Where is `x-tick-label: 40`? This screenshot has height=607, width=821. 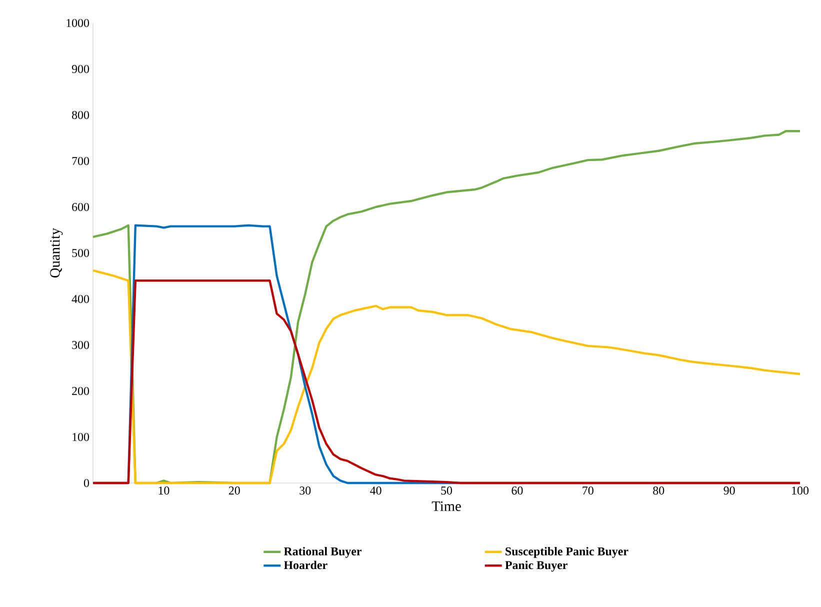 x-tick-label: 40 is located at coordinates (376, 490).